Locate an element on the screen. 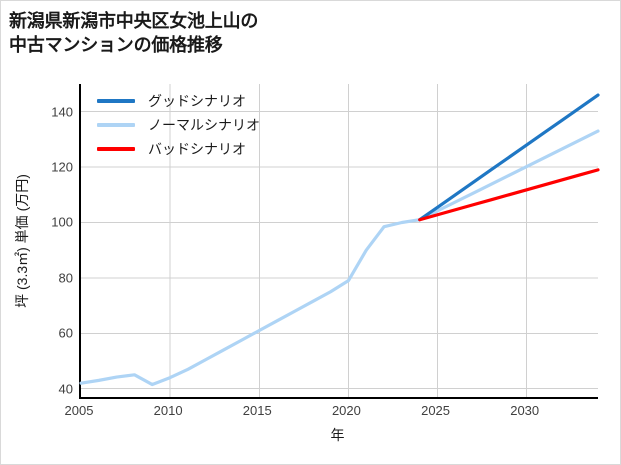 The height and width of the screenshot is (465, 621). y-axis-label: 坪 (3.3㎡) 単価 (万円) is located at coordinates (22, 240).